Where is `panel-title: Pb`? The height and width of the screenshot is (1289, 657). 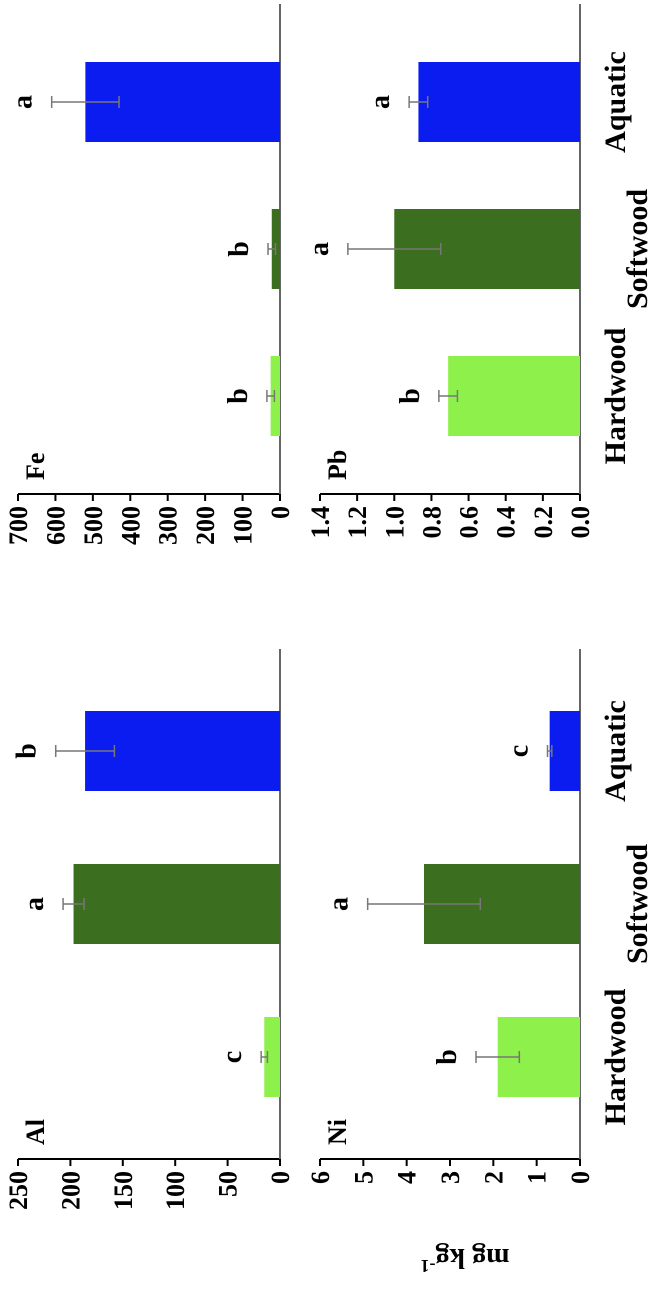
panel-title: Pb is located at coordinates (337, 465).